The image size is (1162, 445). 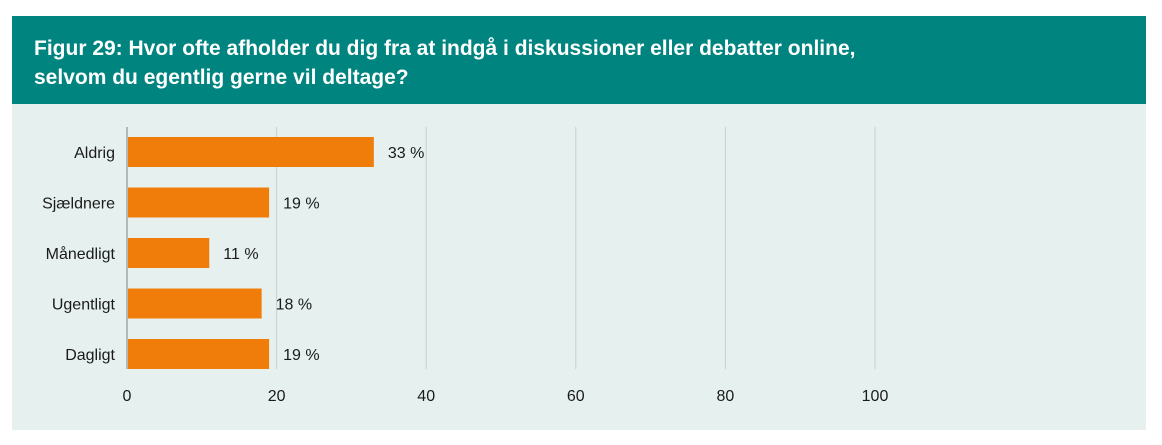 I want to click on category-label: Månedligt, so click(x=81, y=254).